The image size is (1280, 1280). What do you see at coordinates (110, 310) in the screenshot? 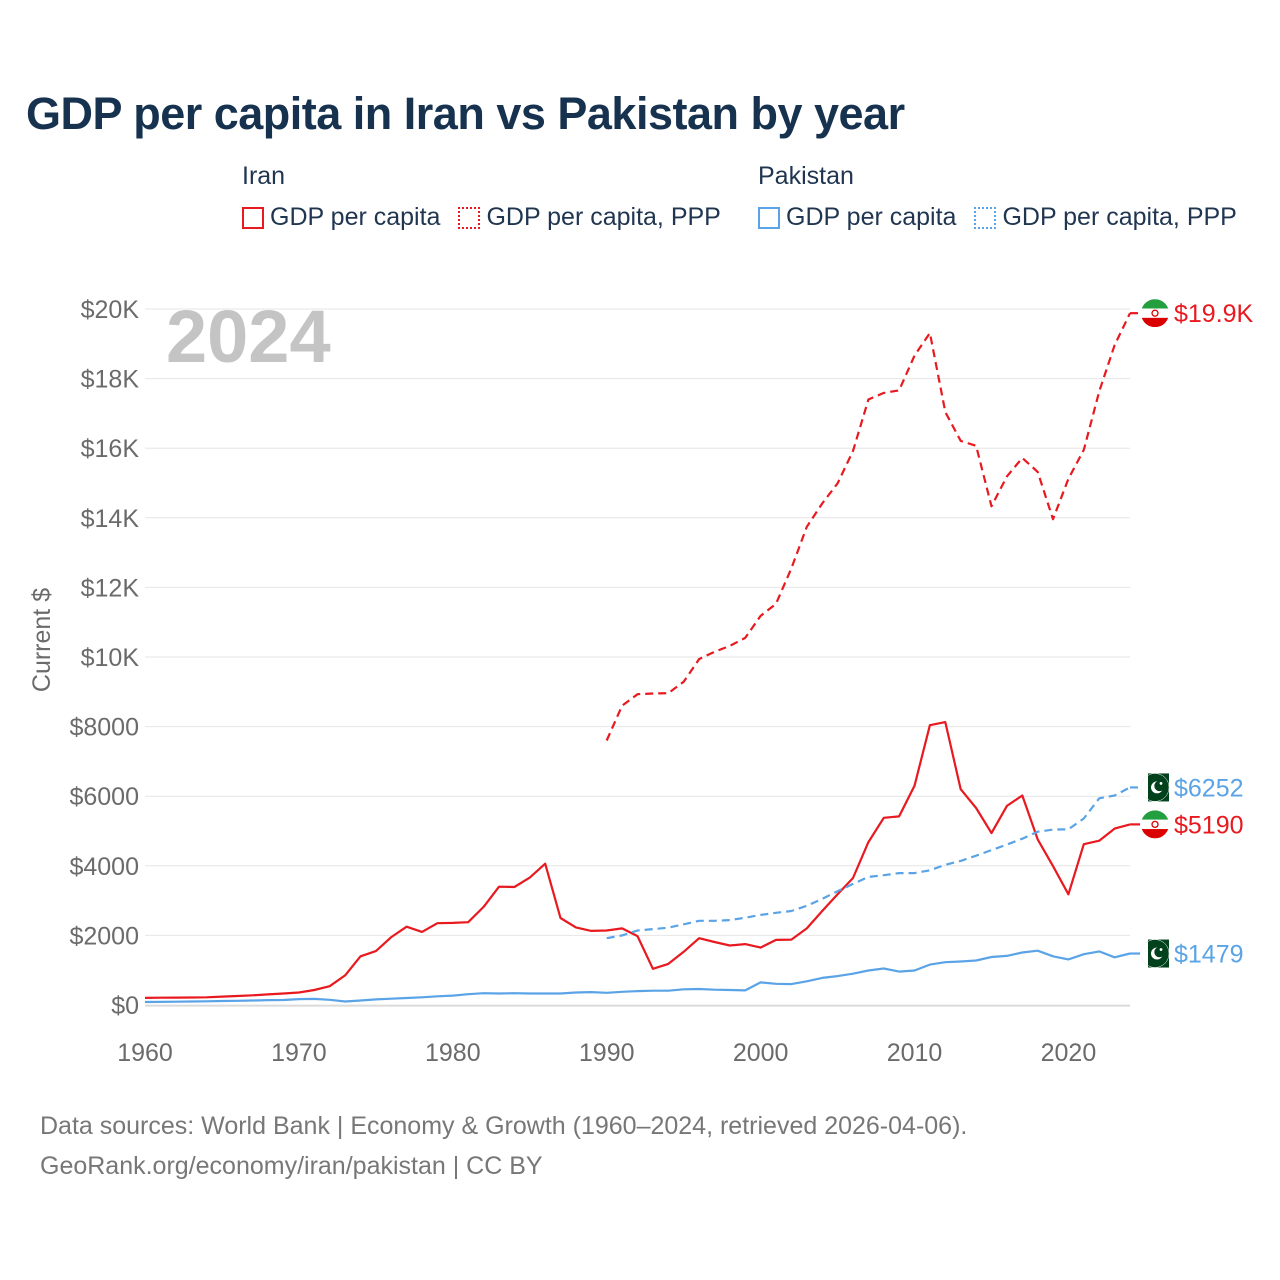
I see `y-tick-label: $20K` at bounding box center [110, 310].